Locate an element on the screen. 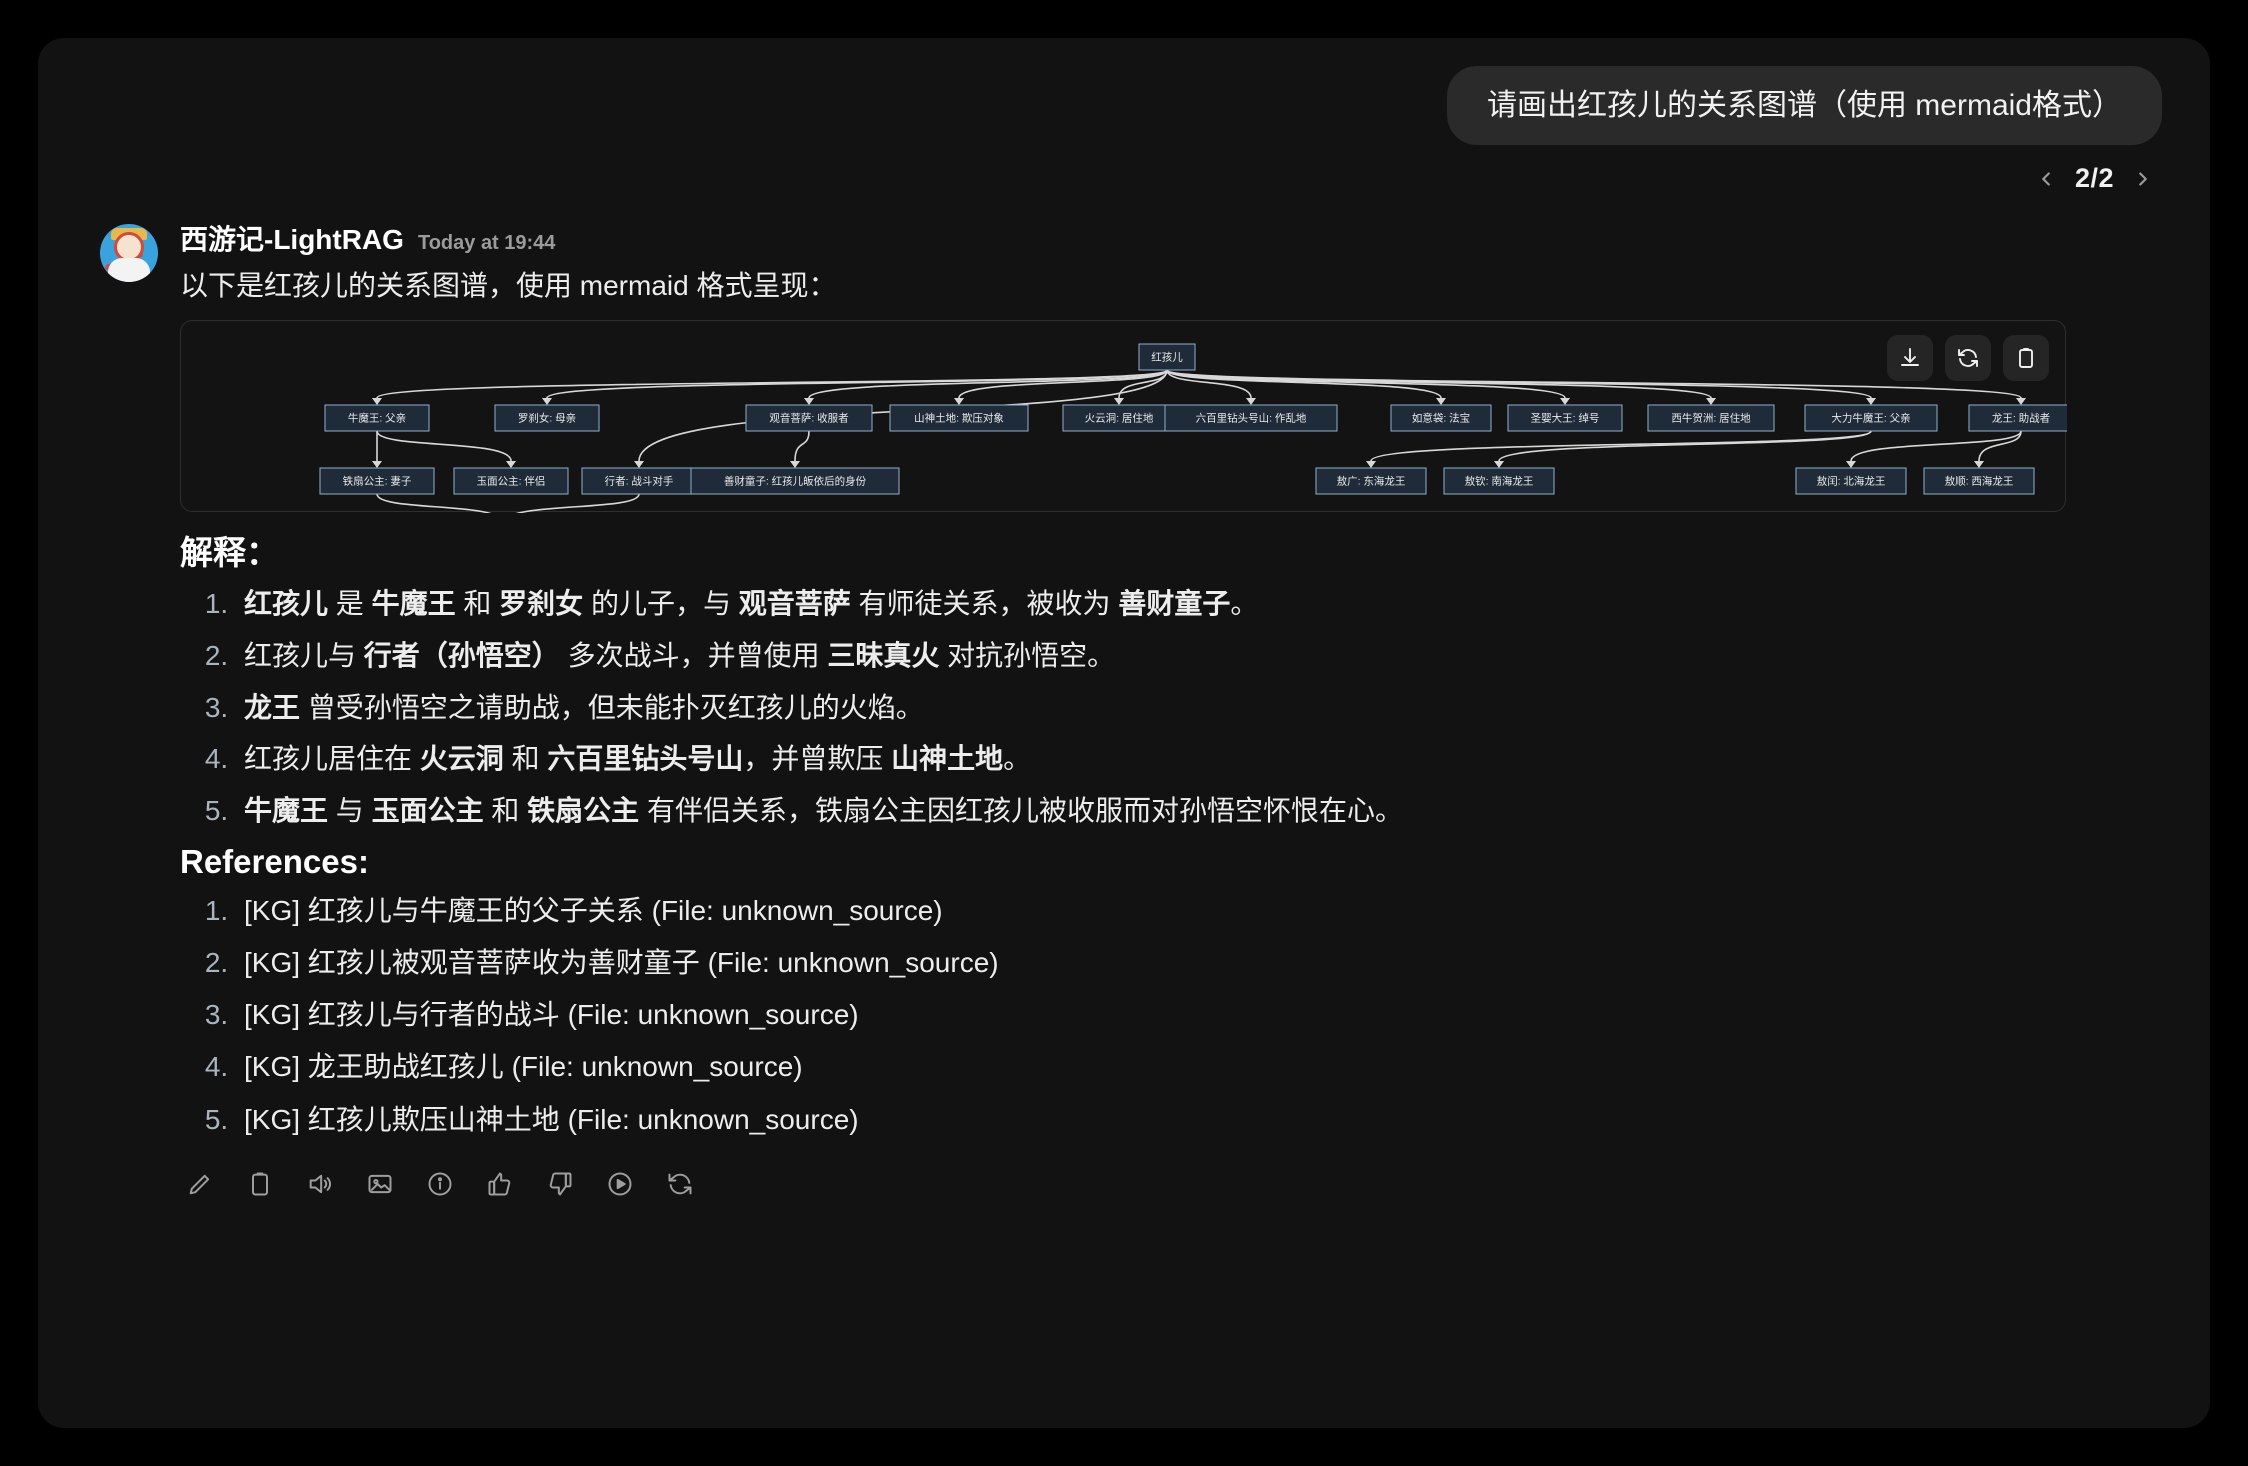 The height and width of the screenshot is (1466, 2248). speaker-icon is located at coordinates (320, 1184).